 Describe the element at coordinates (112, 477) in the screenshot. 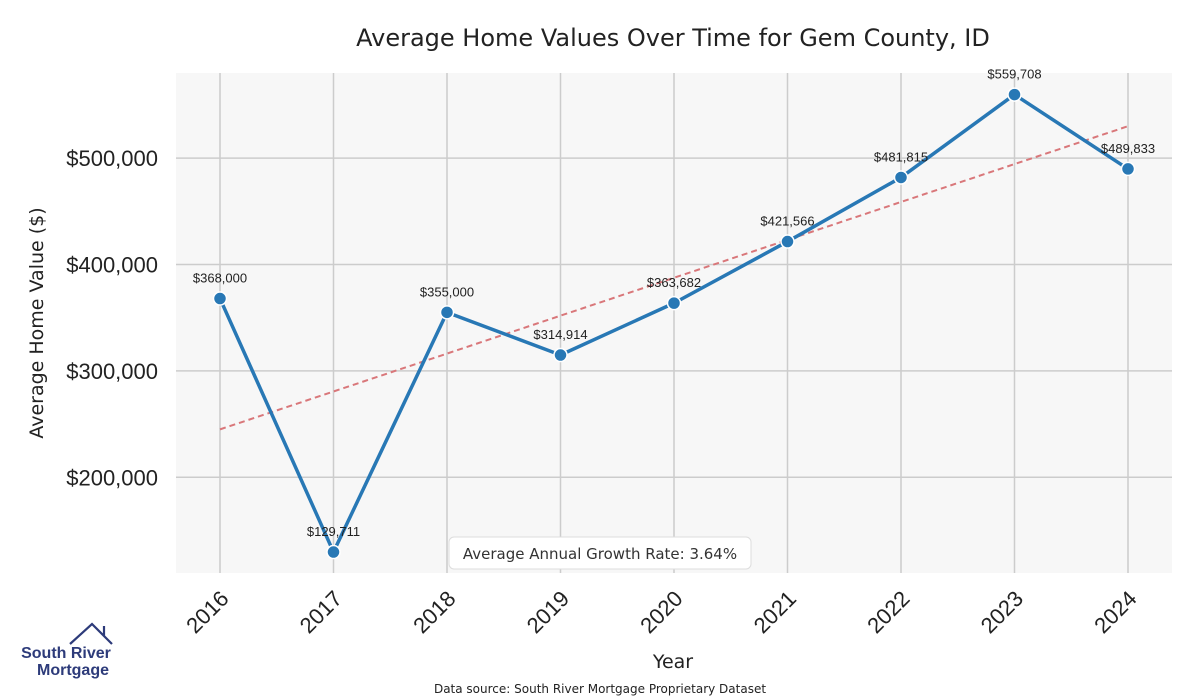

I see `y-tick-label: $200,000` at that location.